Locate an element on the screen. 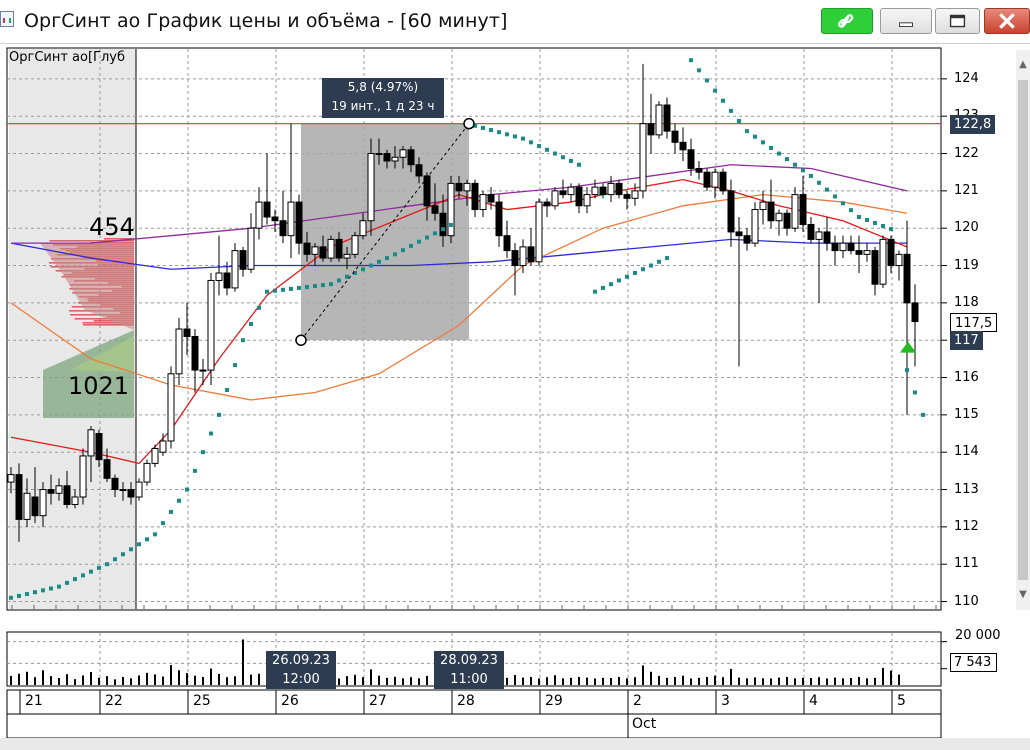 The width and height of the screenshot is (1030, 750). profile-area-buy-light is located at coordinates (102, 354).